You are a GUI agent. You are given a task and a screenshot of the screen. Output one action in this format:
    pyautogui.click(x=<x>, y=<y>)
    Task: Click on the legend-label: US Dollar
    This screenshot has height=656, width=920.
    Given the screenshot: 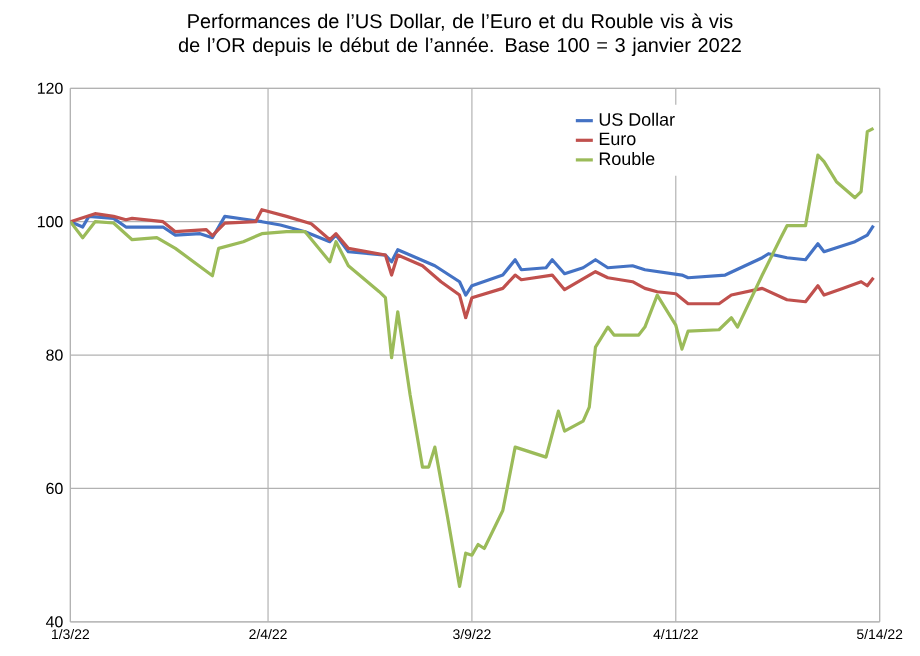 What is the action you would take?
    pyautogui.click(x=637, y=119)
    